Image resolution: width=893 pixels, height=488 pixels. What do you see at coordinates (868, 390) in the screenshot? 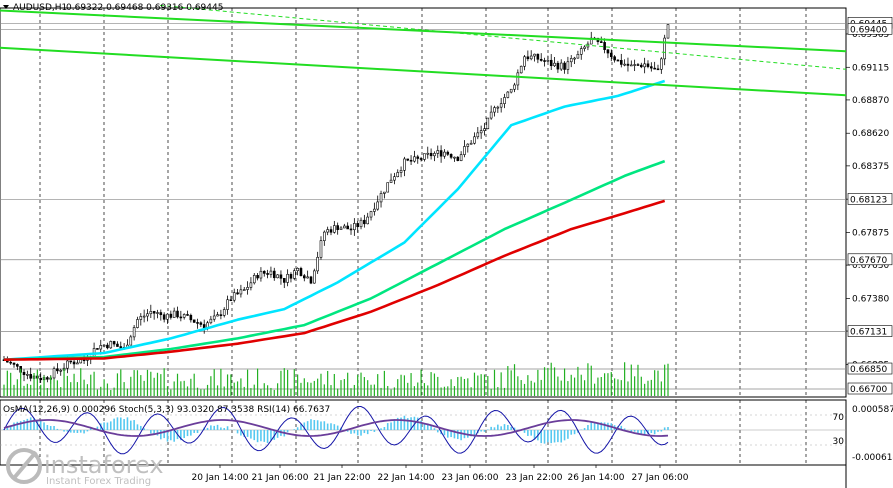
I see `level-badge-label: 0.66700` at bounding box center [868, 390].